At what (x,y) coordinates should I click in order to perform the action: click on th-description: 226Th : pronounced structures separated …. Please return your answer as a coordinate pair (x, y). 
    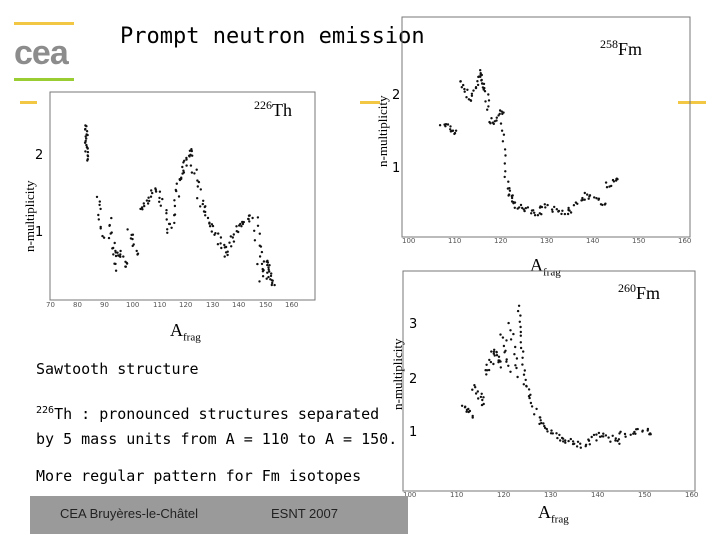
    Looking at the image, I should click on (216, 425).